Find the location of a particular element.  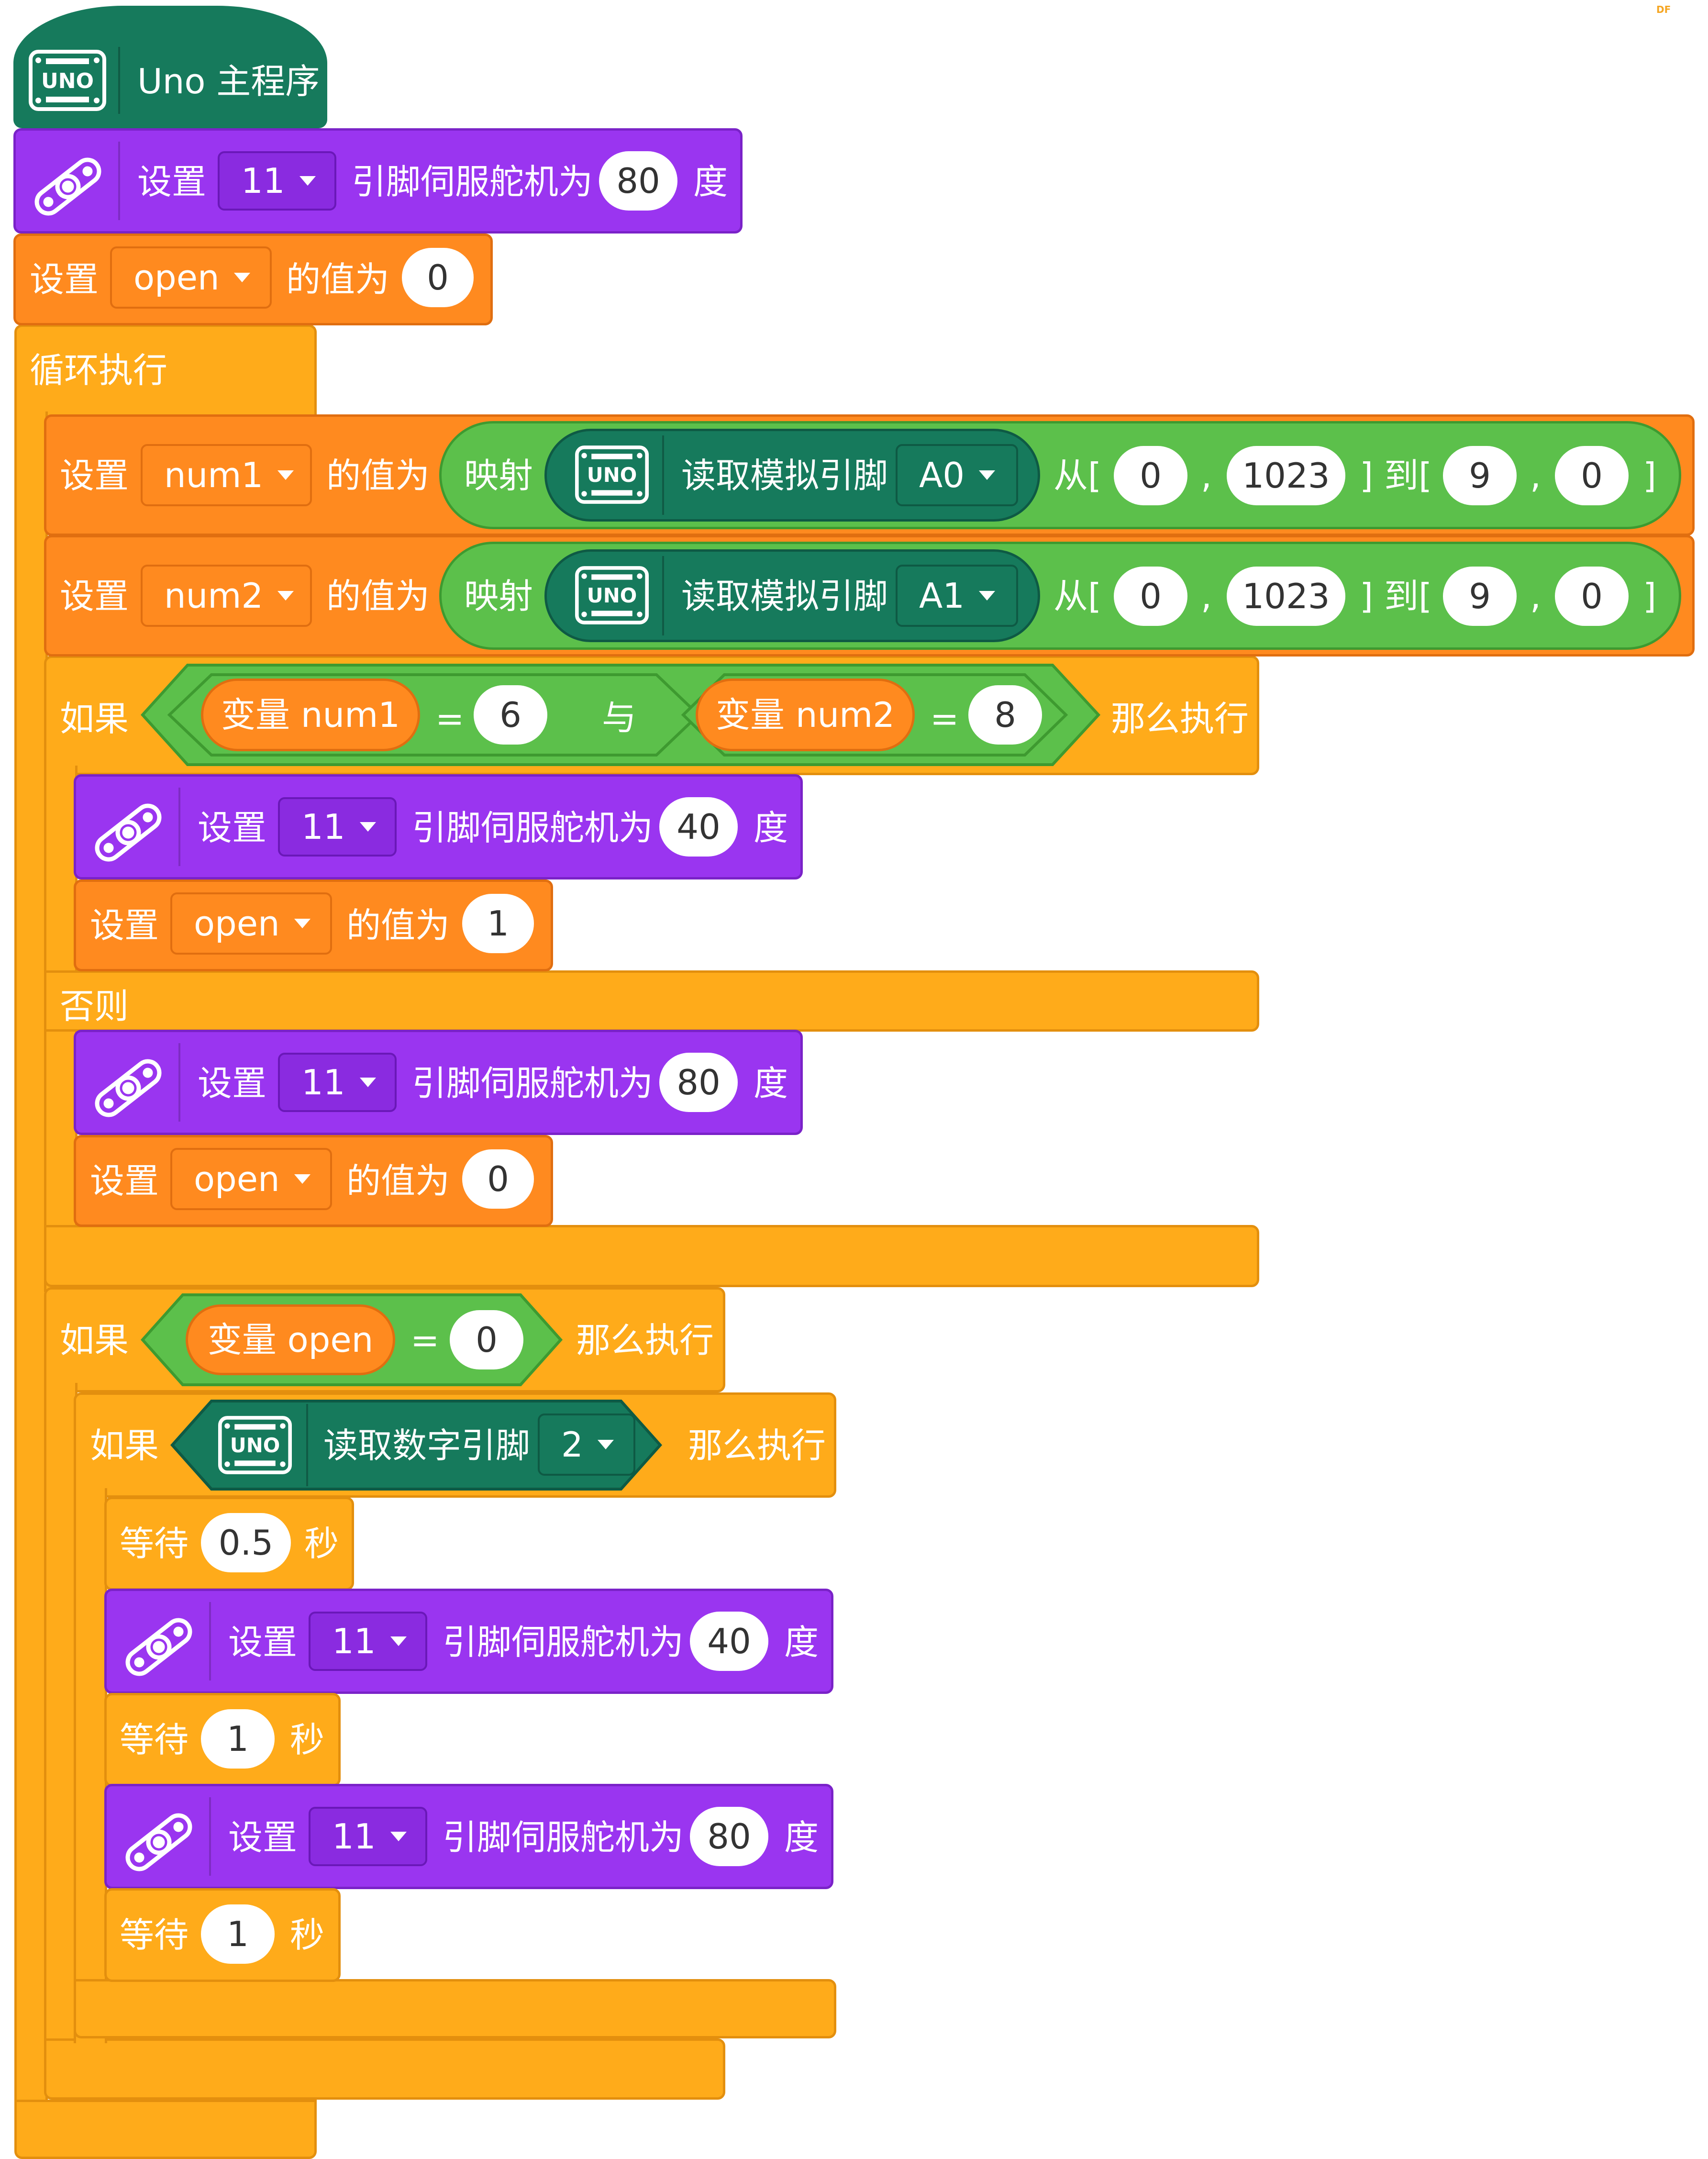

var-dropdown-num2: num2 is located at coordinates (227, 596).